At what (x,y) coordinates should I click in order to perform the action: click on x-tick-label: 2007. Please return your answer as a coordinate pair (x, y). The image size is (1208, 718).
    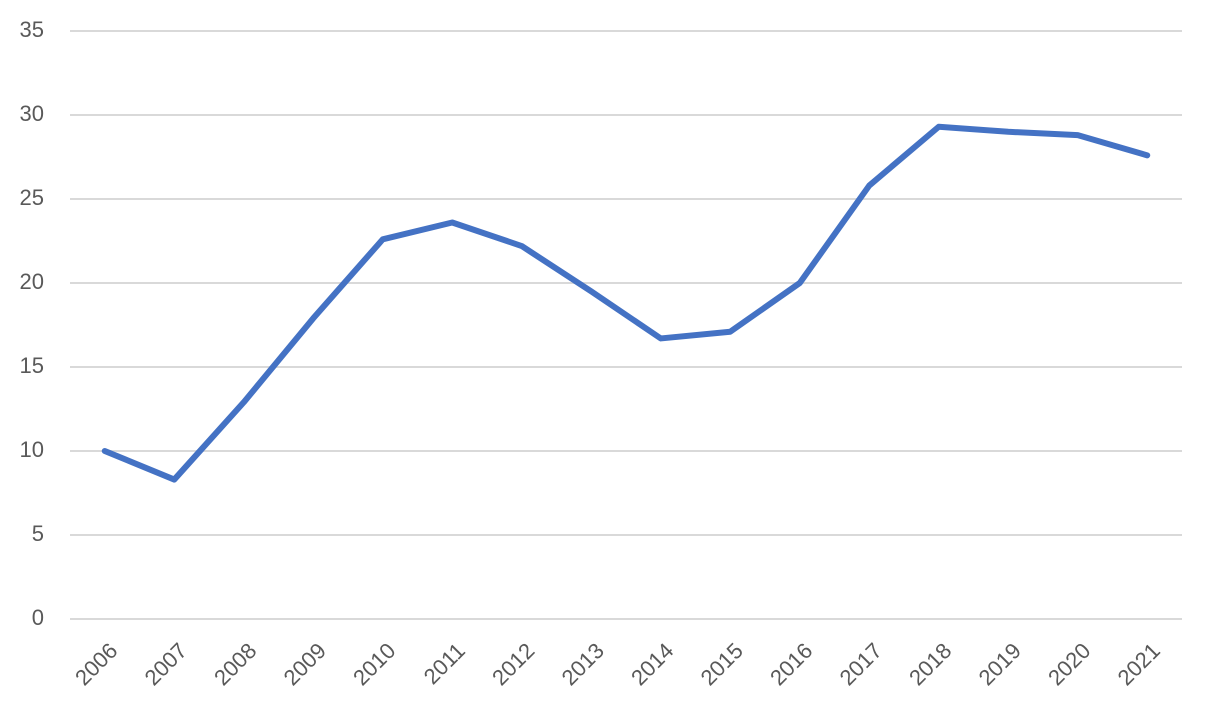
    Looking at the image, I should click on (166, 664).